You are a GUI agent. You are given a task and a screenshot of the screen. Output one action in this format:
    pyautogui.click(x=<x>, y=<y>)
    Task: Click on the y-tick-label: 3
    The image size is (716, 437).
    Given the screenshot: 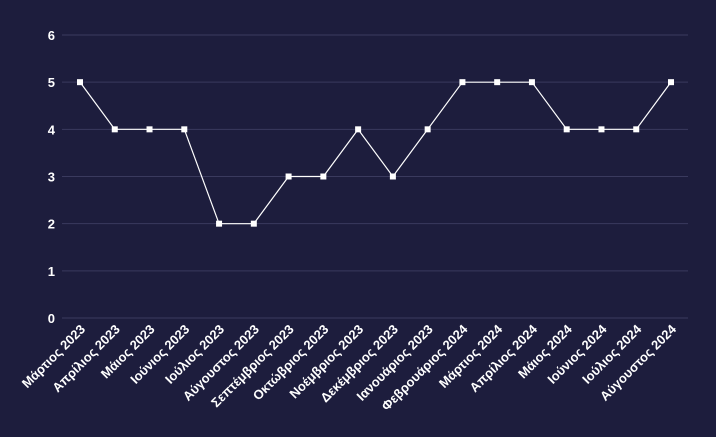 What is the action you would take?
    pyautogui.click(x=51, y=177)
    